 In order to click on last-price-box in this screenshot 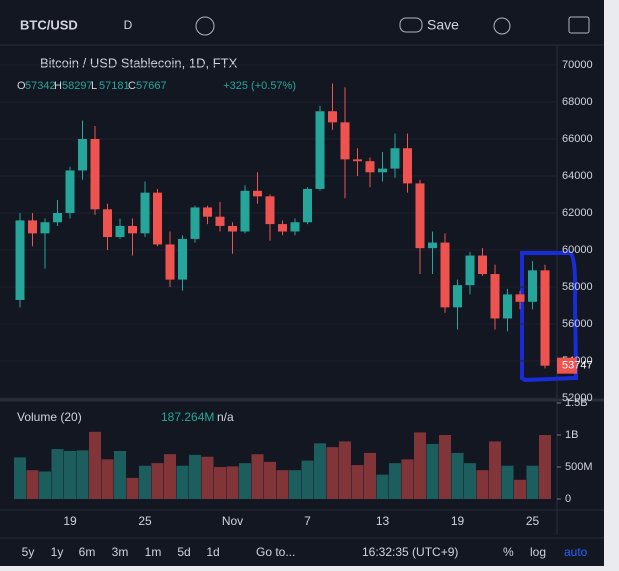, I will do `click(567, 365)`.